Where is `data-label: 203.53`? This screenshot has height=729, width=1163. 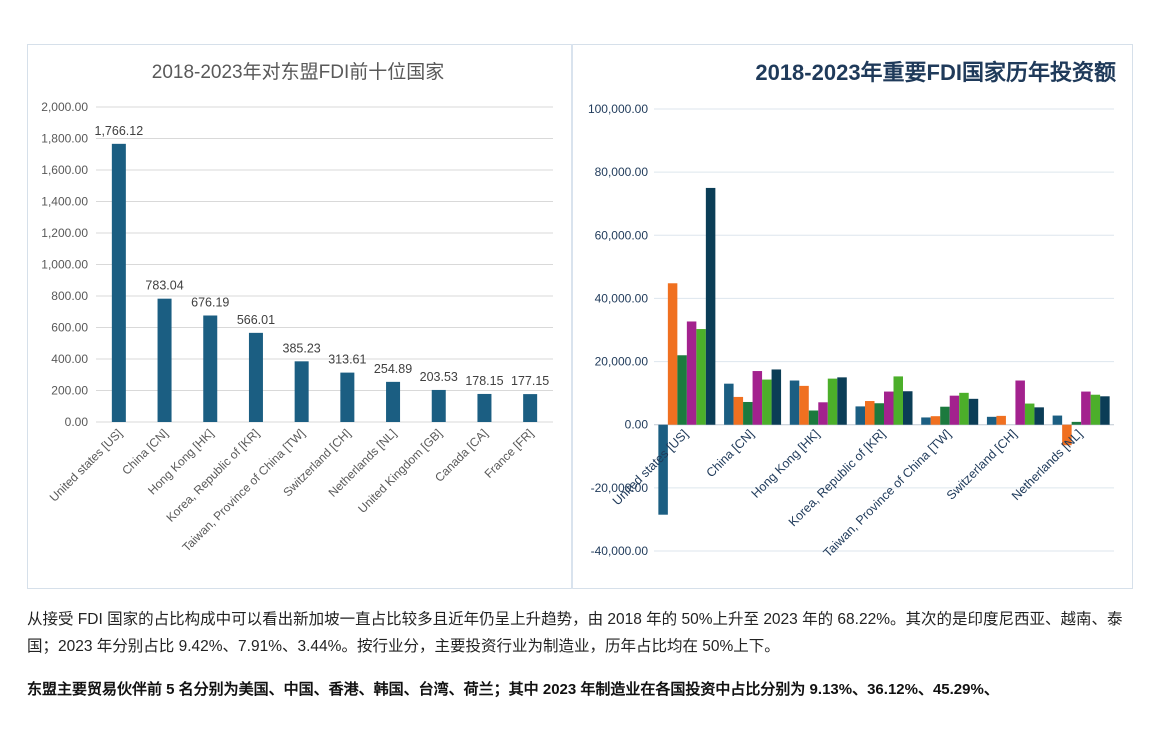
data-label: 203.53 is located at coordinates (439, 377).